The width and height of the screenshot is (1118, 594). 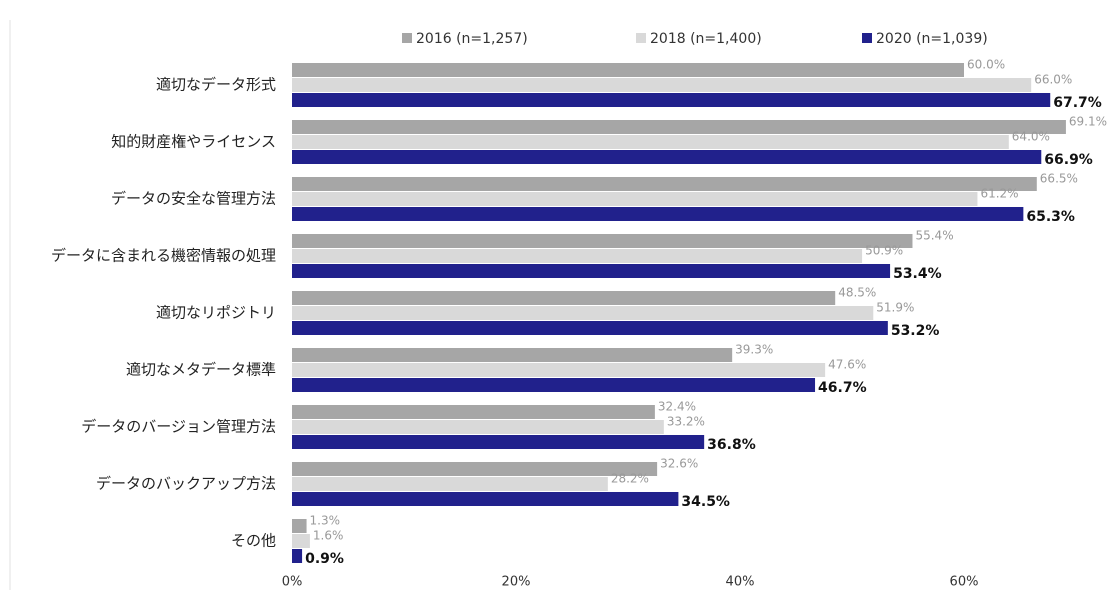 What do you see at coordinates (630, 479) in the screenshot?
I see `value-label: 28.2%` at bounding box center [630, 479].